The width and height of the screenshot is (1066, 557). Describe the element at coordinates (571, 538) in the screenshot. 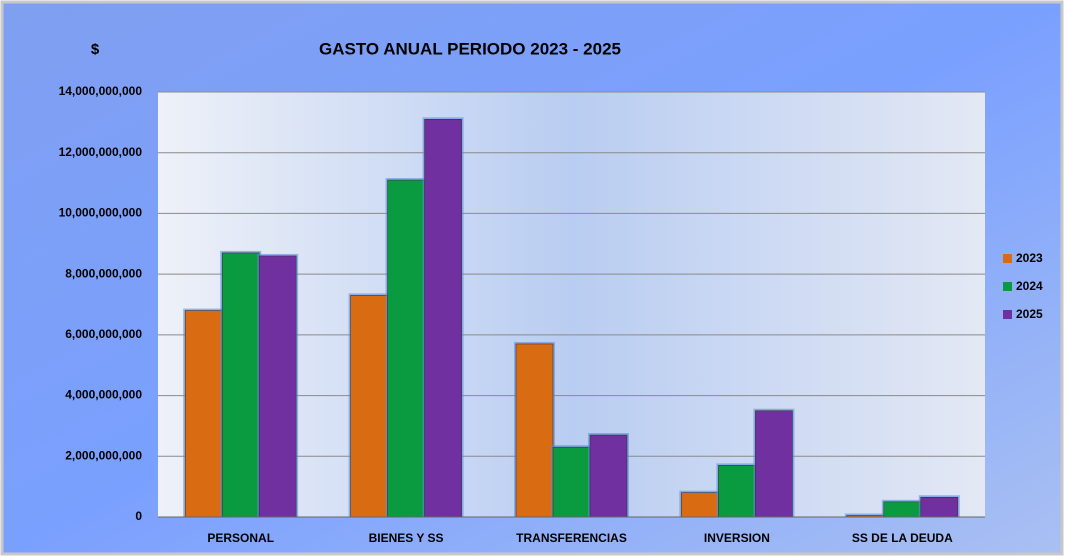

I see `x-tick-label: TRANSFERENCIAS` at that location.